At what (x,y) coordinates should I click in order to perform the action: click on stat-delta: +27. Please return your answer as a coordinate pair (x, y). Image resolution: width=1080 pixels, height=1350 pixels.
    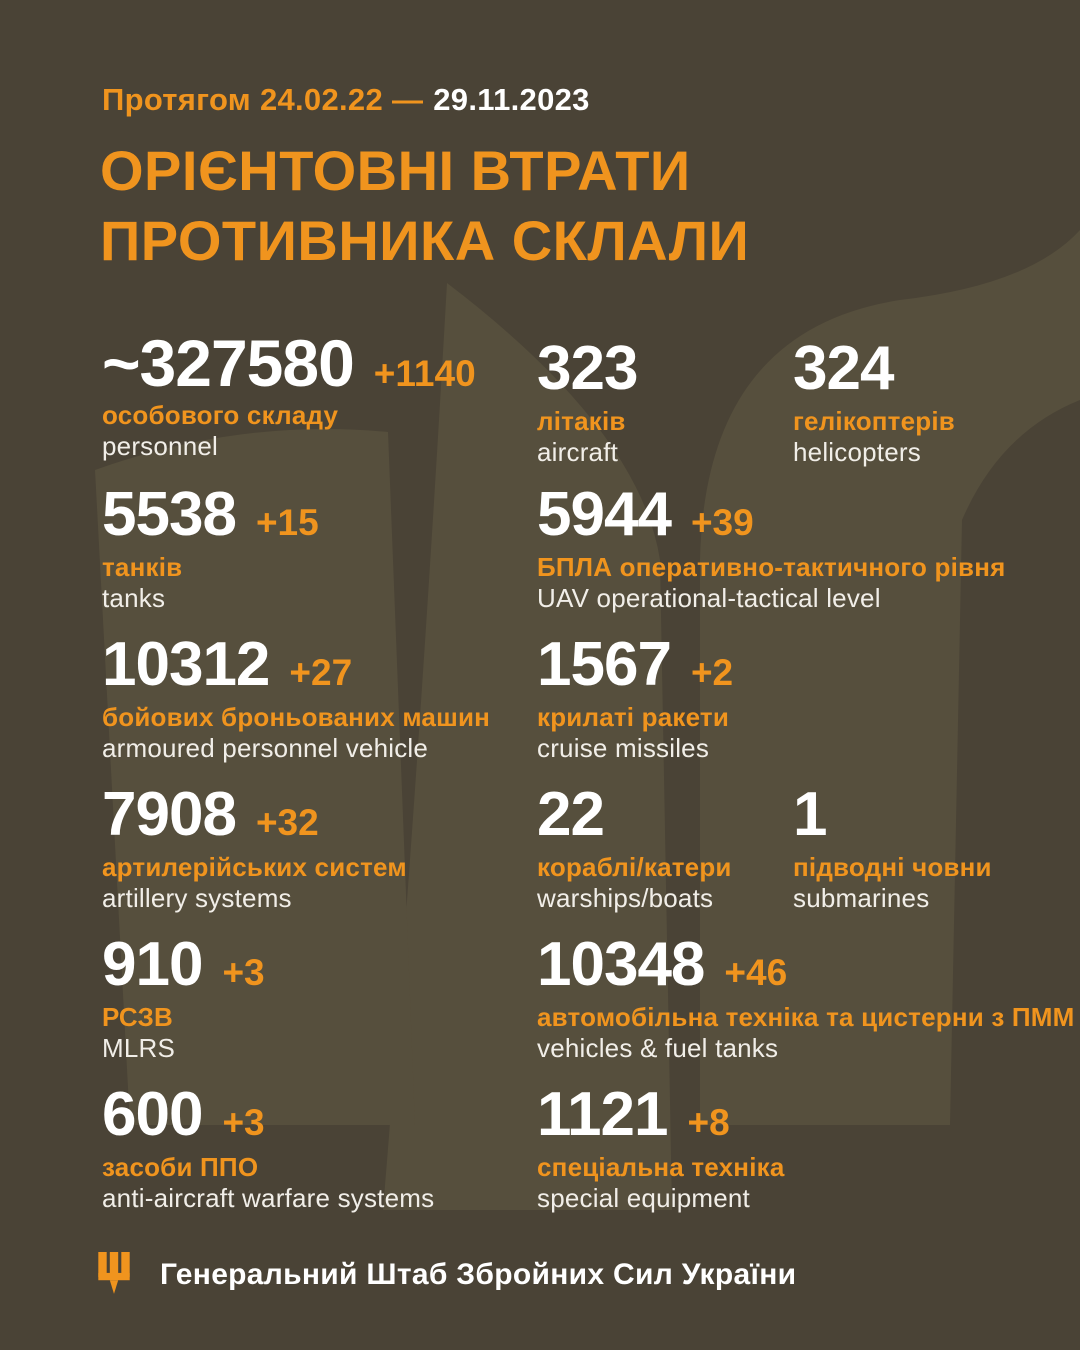
    Looking at the image, I should click on (321, 672).